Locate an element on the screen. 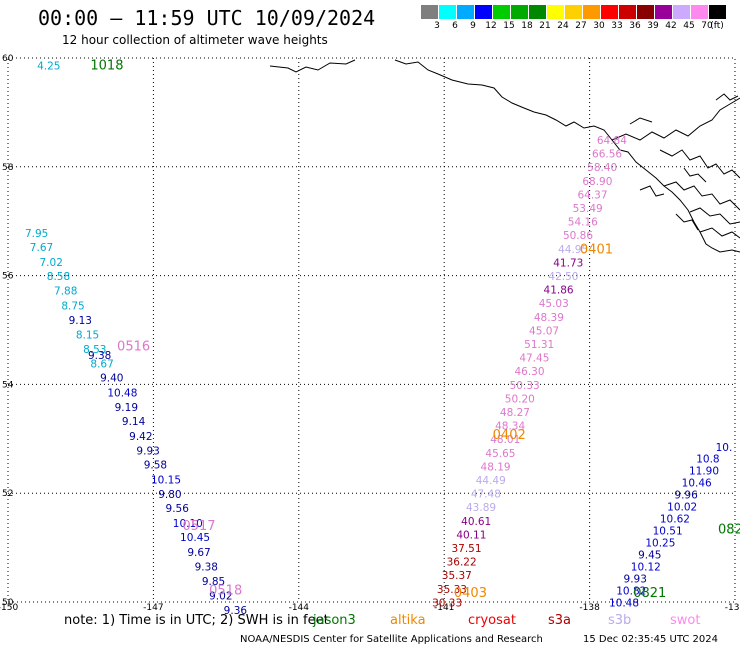 The width and height of the screenshot is (740, 650). lat-tick-label: 52 is located at coordinates (7, 494).